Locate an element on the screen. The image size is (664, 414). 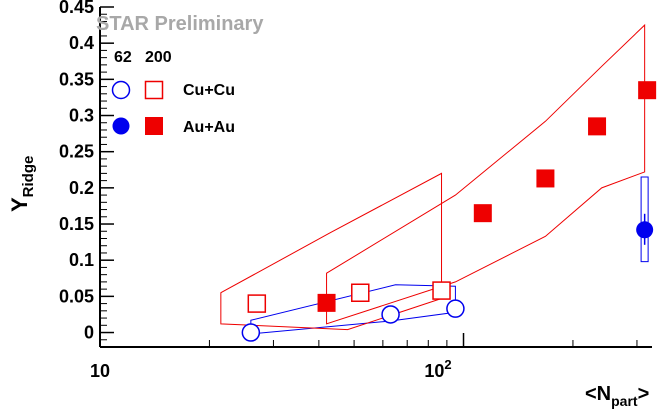
legend-label: Cu+Cu is located at coordinates (209, 90).